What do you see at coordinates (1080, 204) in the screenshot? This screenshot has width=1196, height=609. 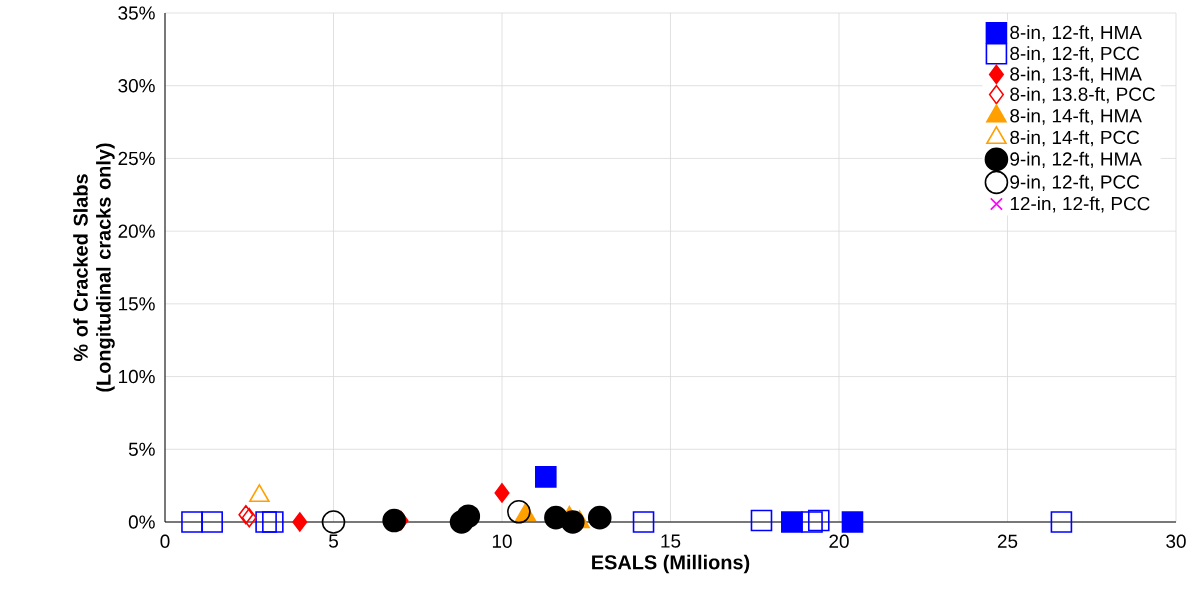 I see `legend-label: 12-in, 12-ft, PCC` at bounding box center [1080, 204].